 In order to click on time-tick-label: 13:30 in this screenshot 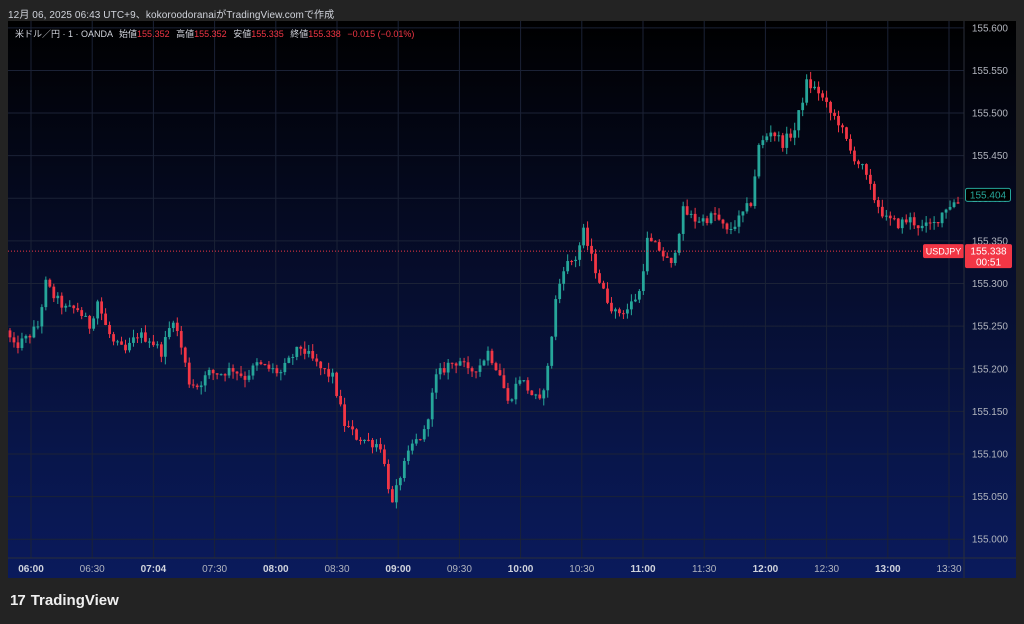, I will do `click(948, 569)`.